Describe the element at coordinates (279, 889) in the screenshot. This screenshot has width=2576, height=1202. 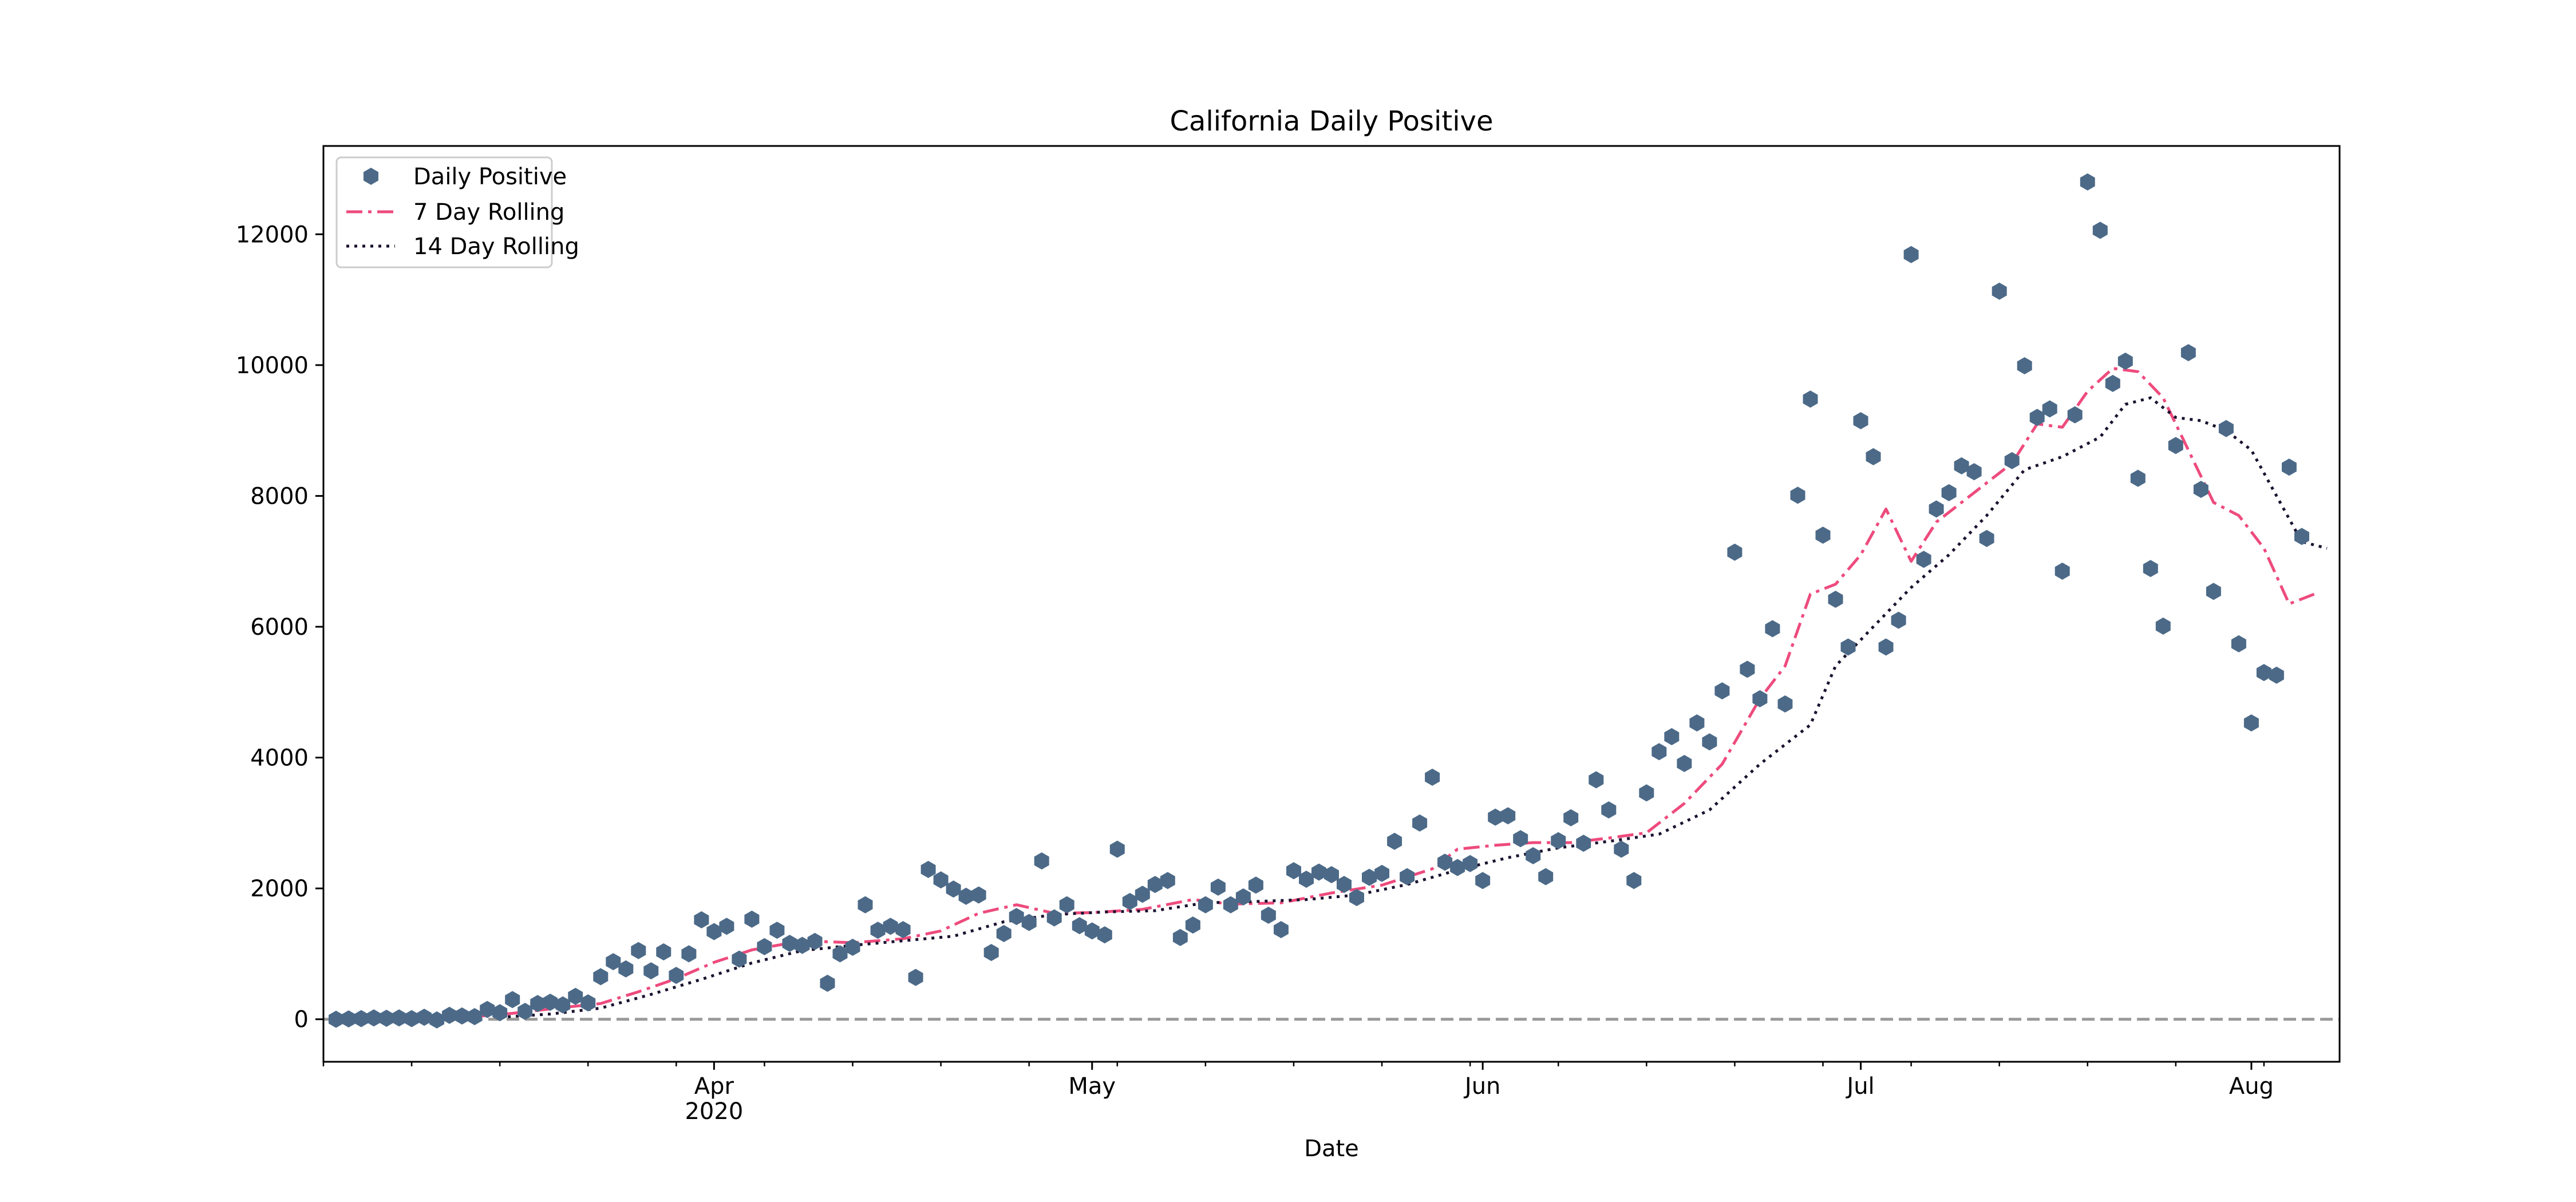
I see `y-tick-label: 2000` at that location.